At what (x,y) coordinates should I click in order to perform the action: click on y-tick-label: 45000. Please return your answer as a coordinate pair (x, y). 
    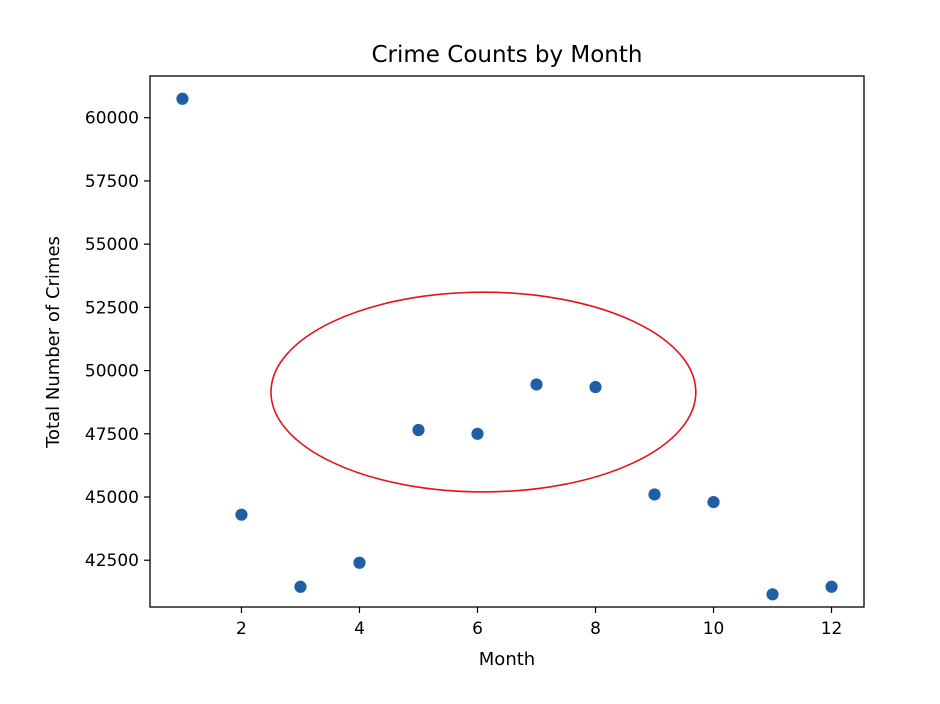
    Looking at the image, I should click on (112, 498).